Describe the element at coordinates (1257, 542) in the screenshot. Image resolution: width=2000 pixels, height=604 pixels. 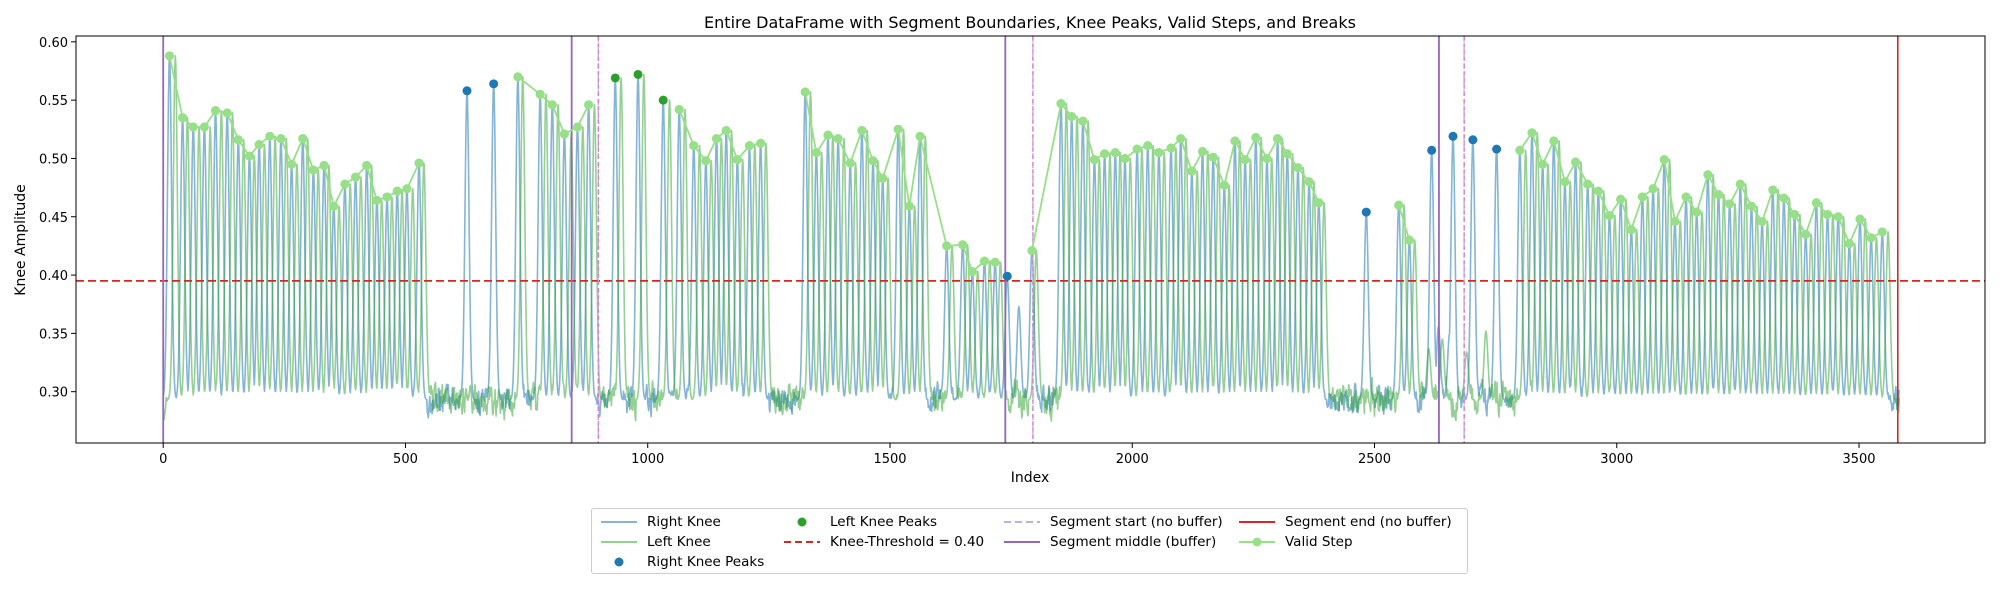
I see `legend-swatch-valid-step` at that location.